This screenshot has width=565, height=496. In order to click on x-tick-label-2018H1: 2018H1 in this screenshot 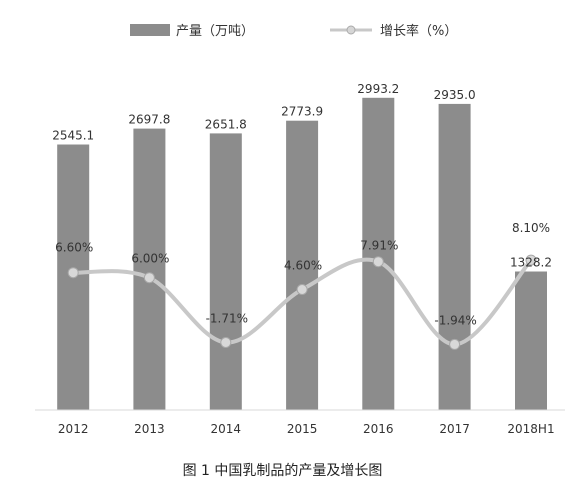, I will do `click(530, 429)`.